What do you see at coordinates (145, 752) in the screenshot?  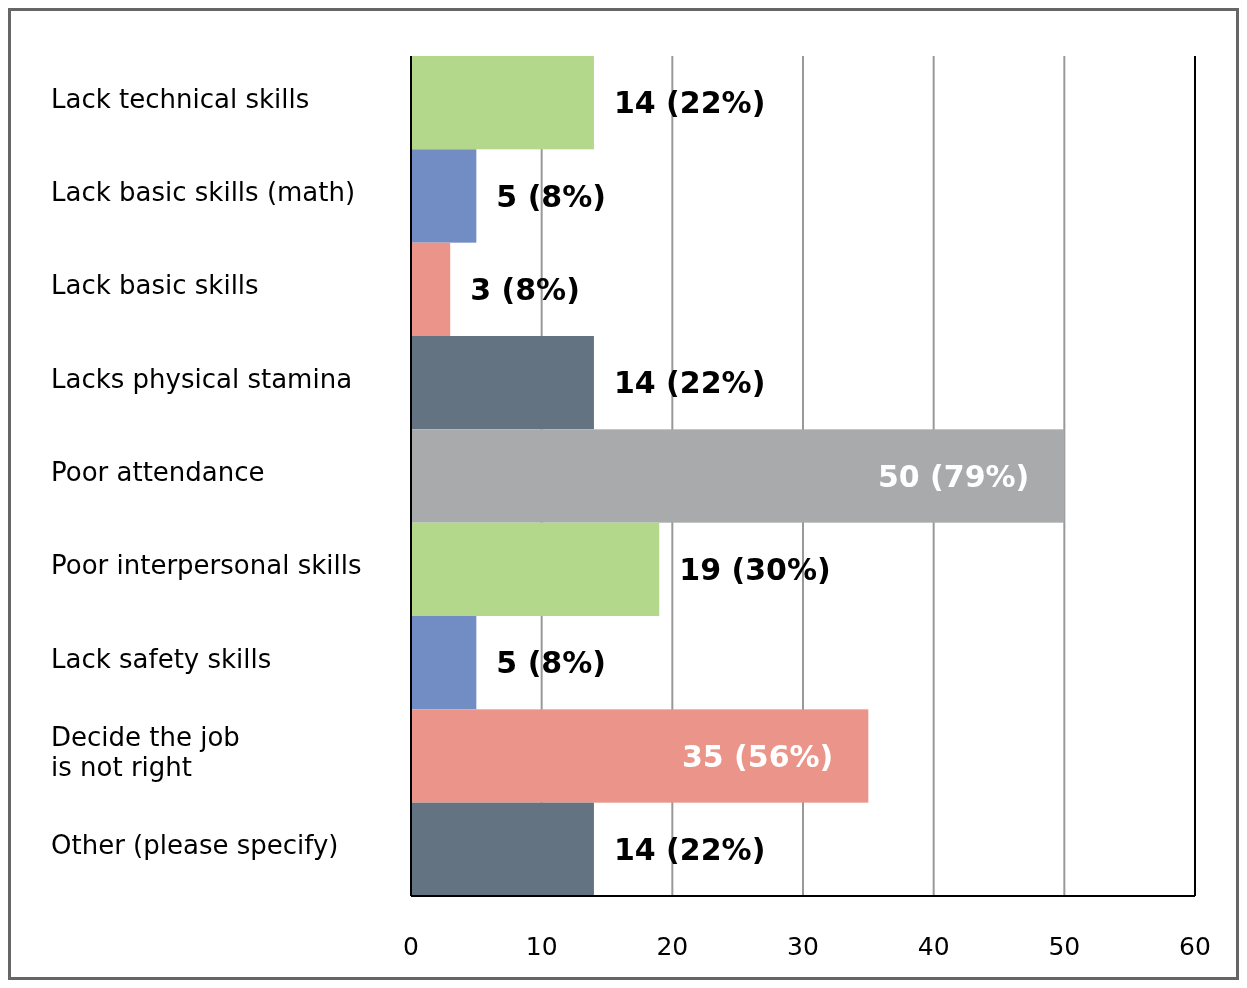 I see `y-tick-label: Decide the job is not right` at bounding box center [145, 752].